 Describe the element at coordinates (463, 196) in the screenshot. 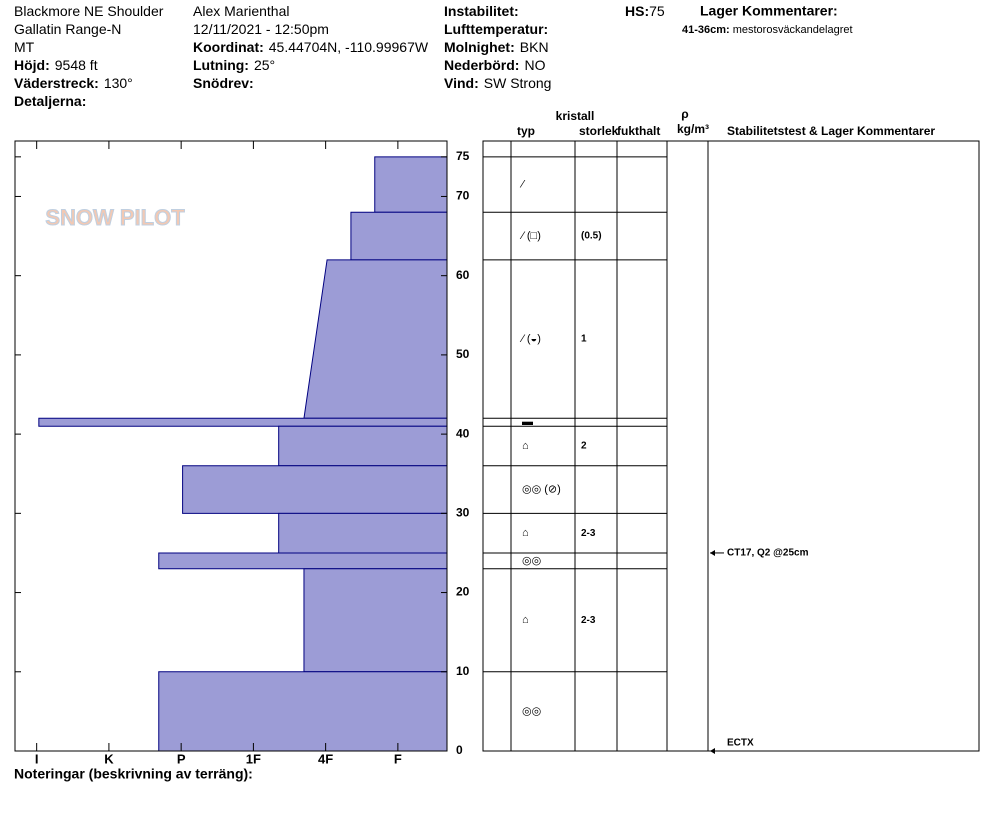

I see `y-tick-label: 70` at that location.